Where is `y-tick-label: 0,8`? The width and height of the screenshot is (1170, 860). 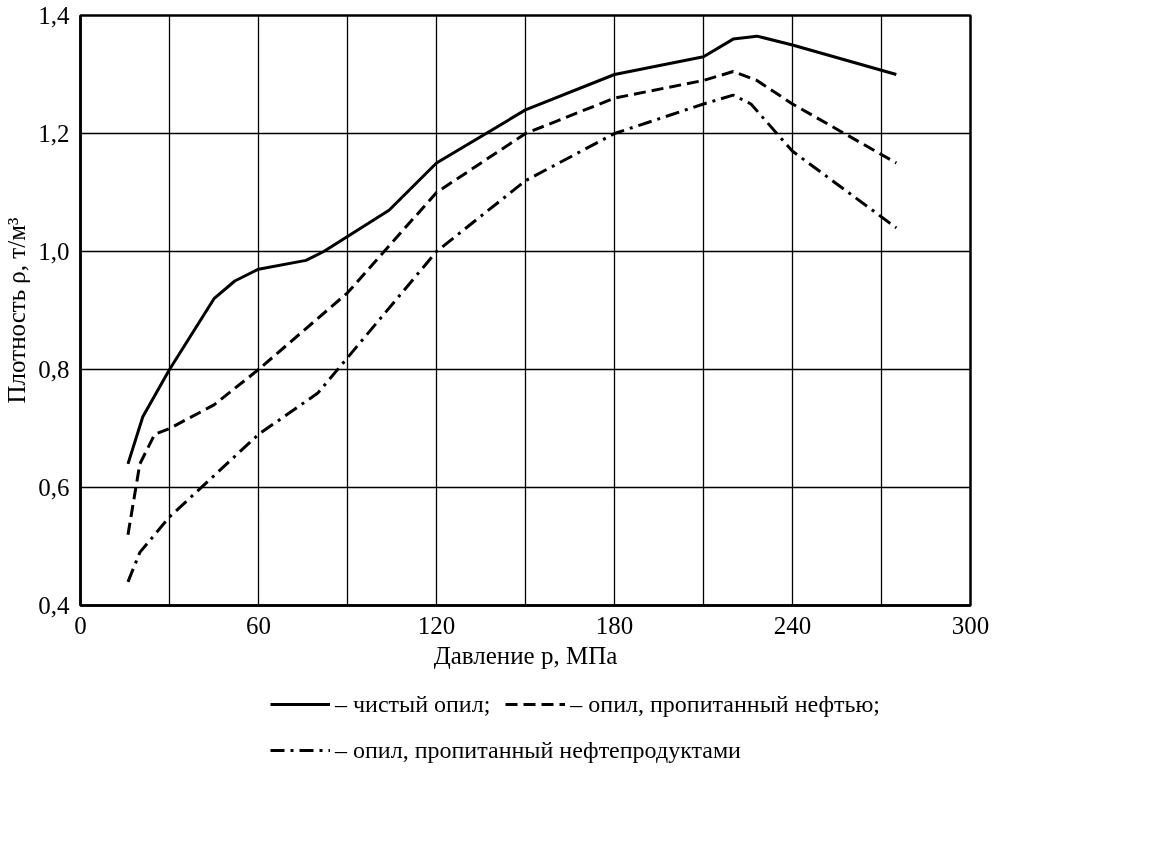 y-tick-label: 0,8 is located at coordinates (54, 369).